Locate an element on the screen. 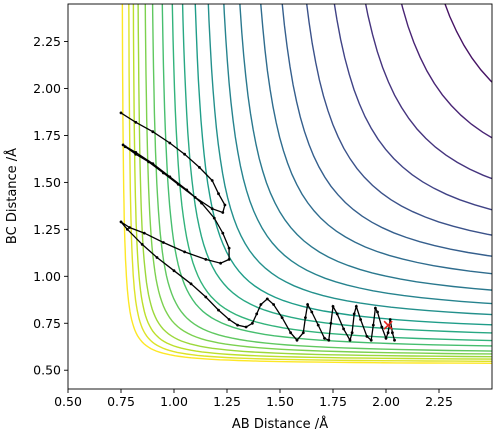 The image size is (496, 434). x-tick-label: 0.75 is located at coordinates (121, 401).